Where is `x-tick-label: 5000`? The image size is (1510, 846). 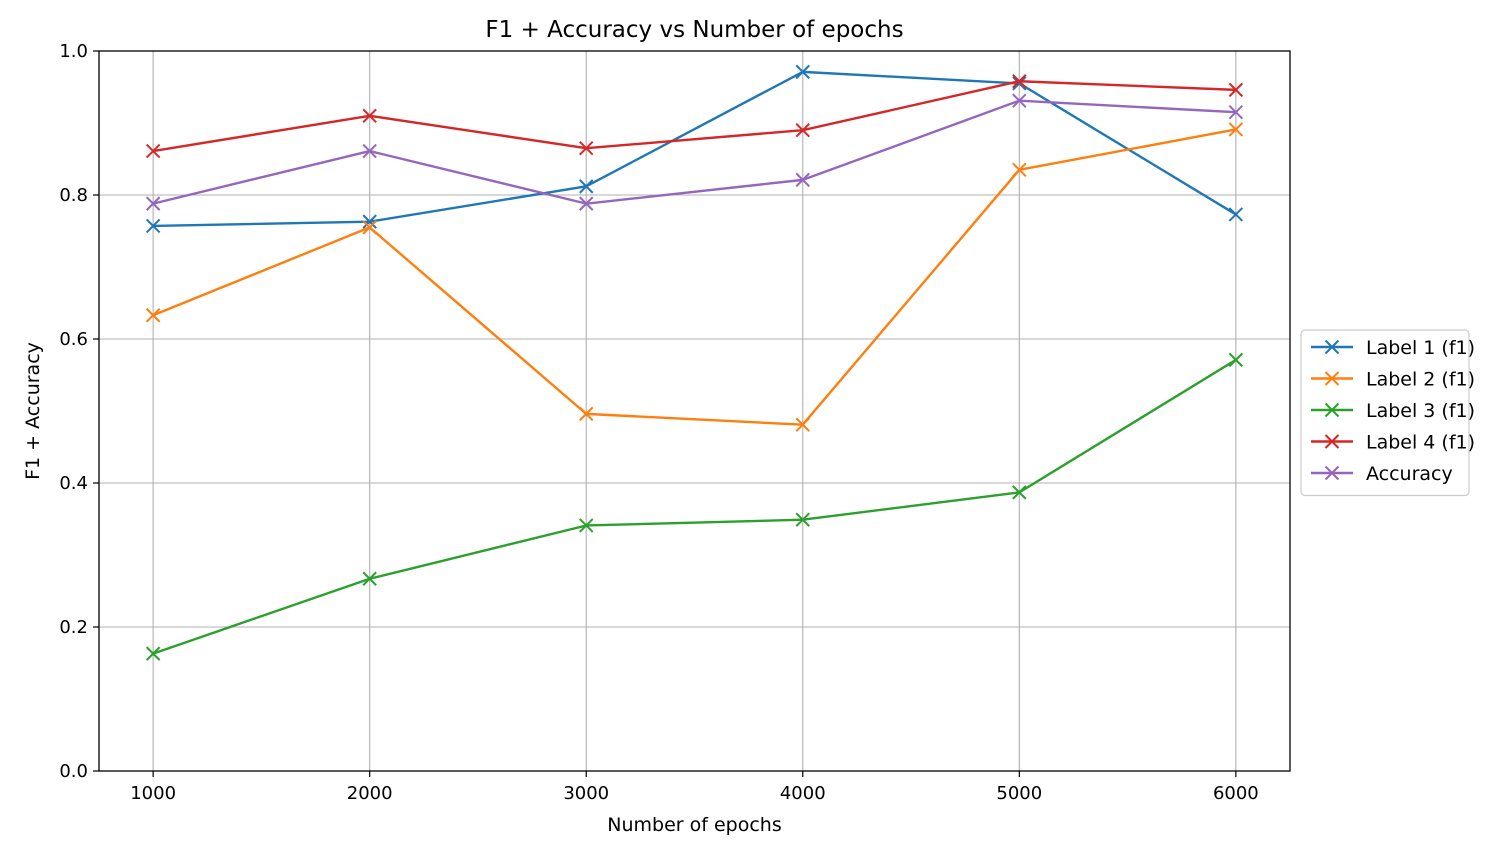
x-tick-label: 5000 is located at coordinates (1019, 793).